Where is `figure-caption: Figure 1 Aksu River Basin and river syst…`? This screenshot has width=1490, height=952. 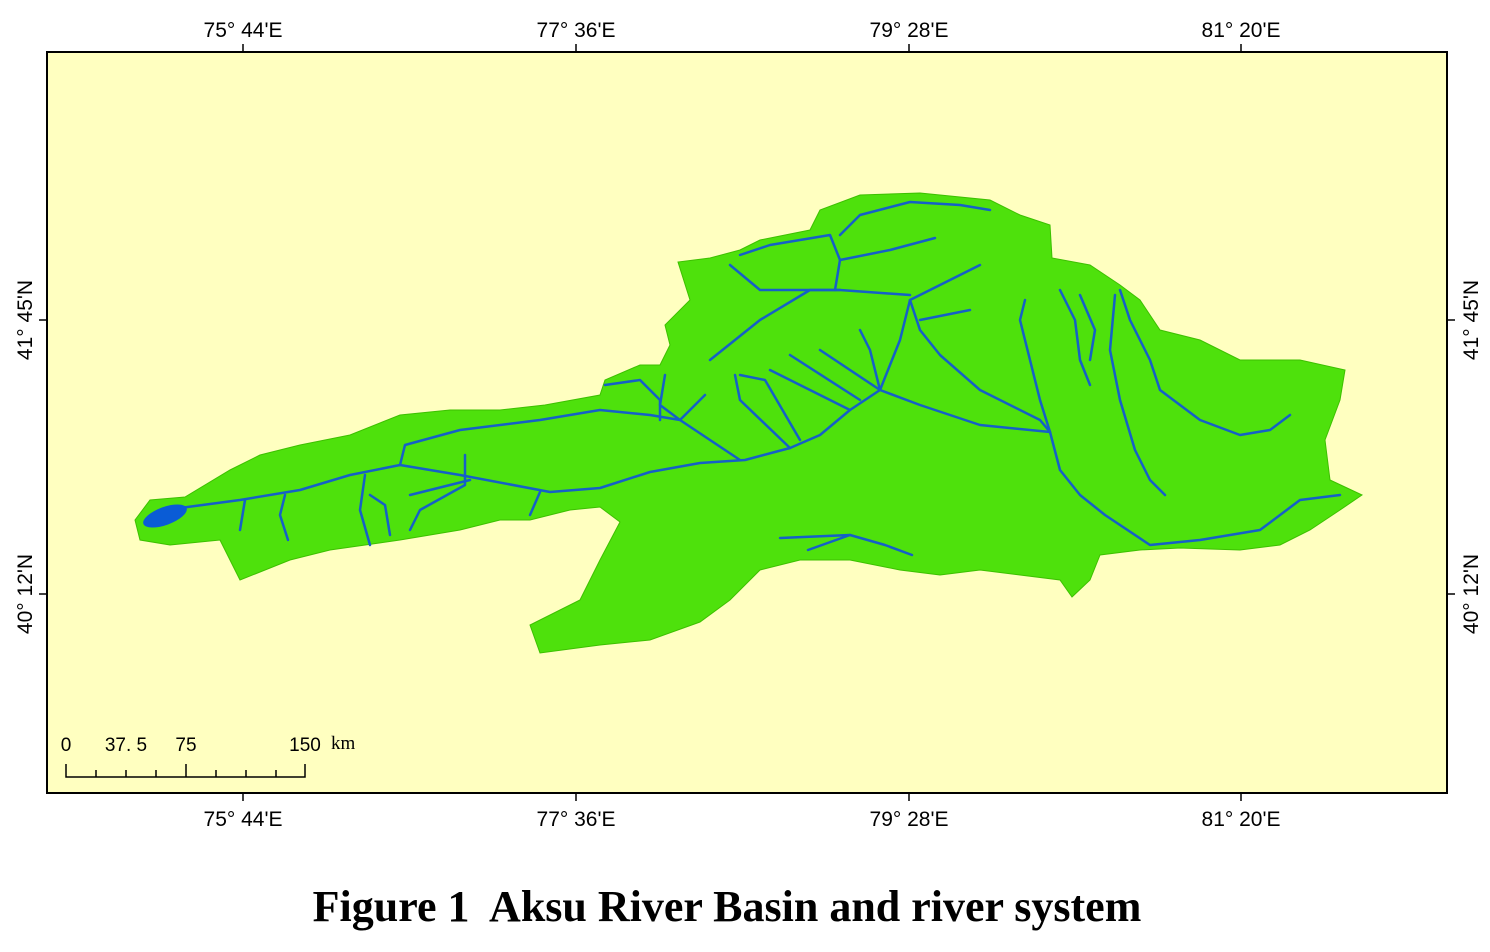
figure-caption: Figure 1 Aksu River Basin and river syst… is located at coordinates (727, 906).